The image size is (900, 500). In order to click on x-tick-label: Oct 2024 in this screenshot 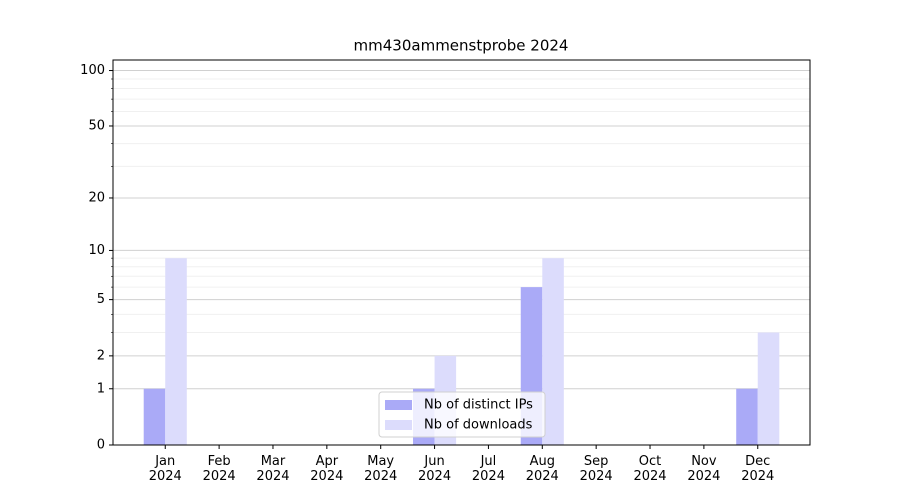, I will do `click(650, 469)`.